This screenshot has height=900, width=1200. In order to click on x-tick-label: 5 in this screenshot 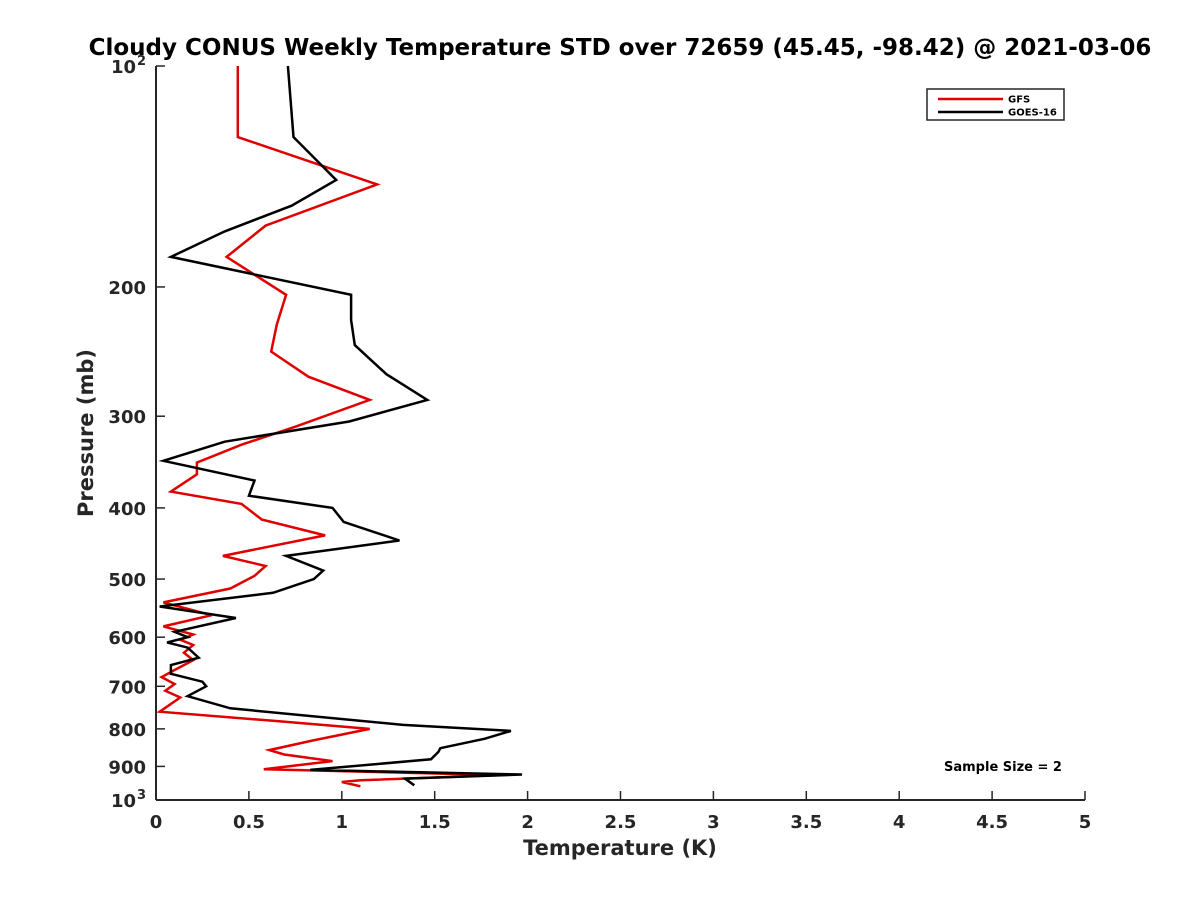, I will do `click(1085, 822)`.